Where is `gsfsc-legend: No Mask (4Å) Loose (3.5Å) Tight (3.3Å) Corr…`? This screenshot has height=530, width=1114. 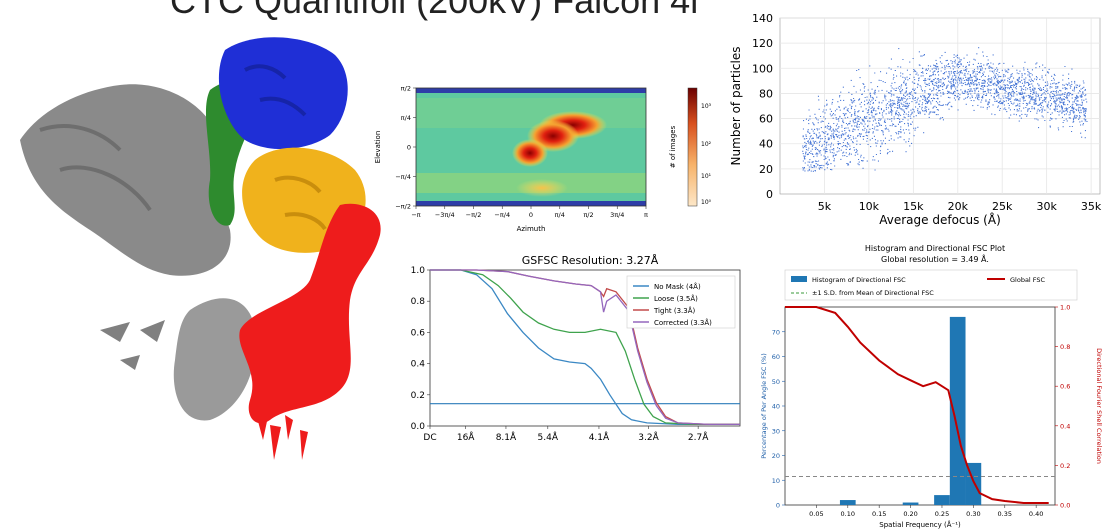 gsfsc-legend: No Mask (4Å) Loose (3.5Å) Tight (3.3Å) Corr… is located at coordinates (681, 302).